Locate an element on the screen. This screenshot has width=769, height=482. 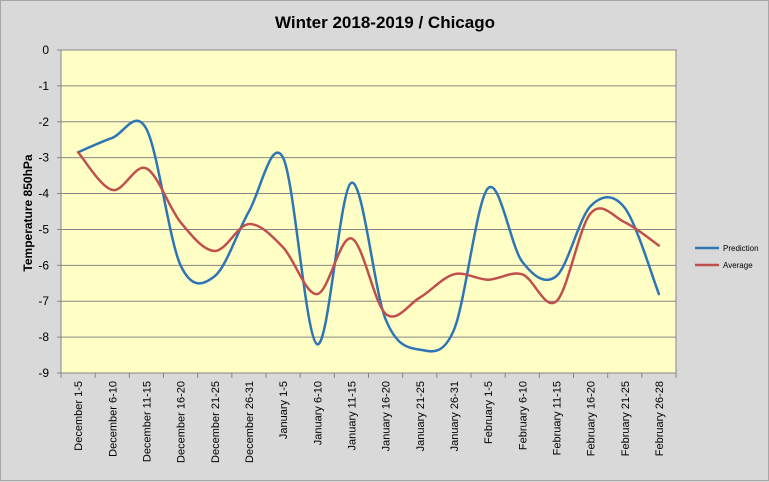
y-axis-ticks: 0 -1 -2 -3 -4 -5 -6 -7 -8 -9 is located at coordinates (49, 211).